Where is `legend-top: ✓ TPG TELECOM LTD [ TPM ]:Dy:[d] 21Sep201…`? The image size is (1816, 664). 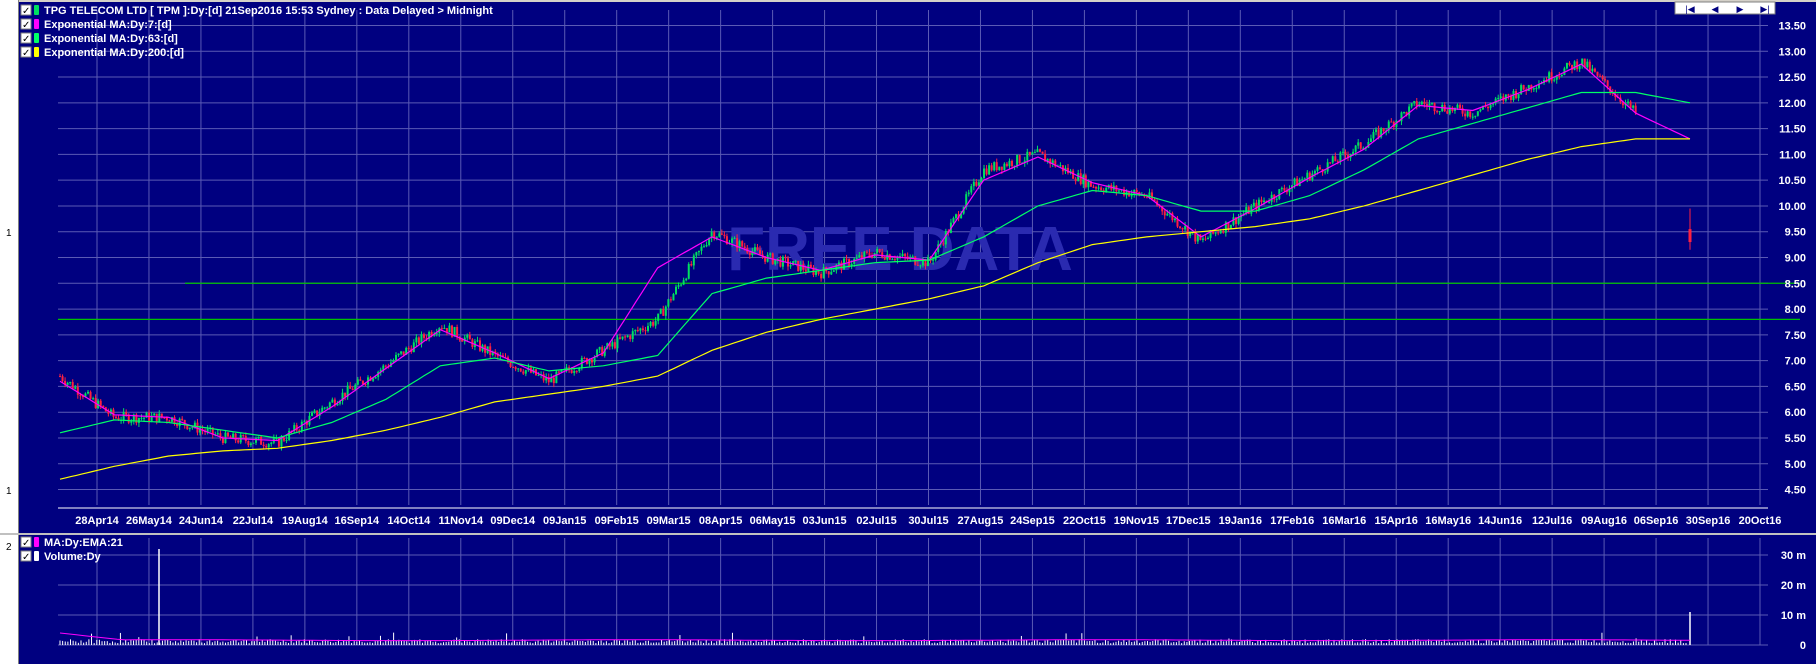 legend-top: ✓ TPG TELECOM LTD [ TPM ]:Dy:[d] 21Sep201… is located at coordinates (256, 31).